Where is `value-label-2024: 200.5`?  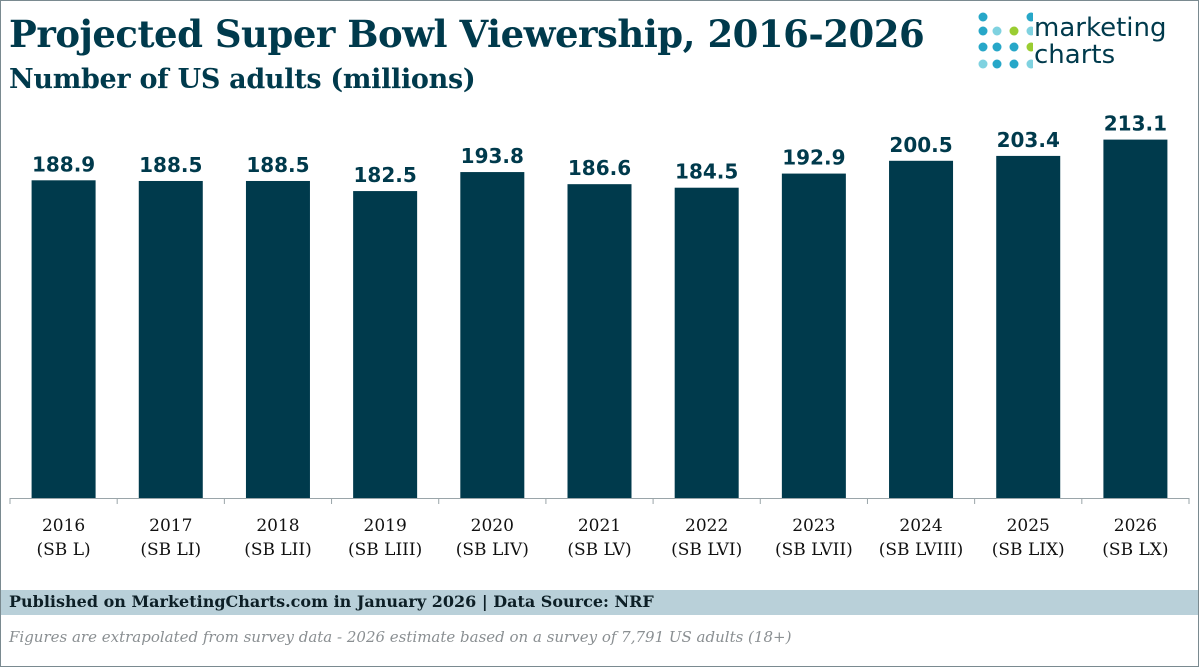
value-label-2024: 200.5 is located at coordinates (920, 145).